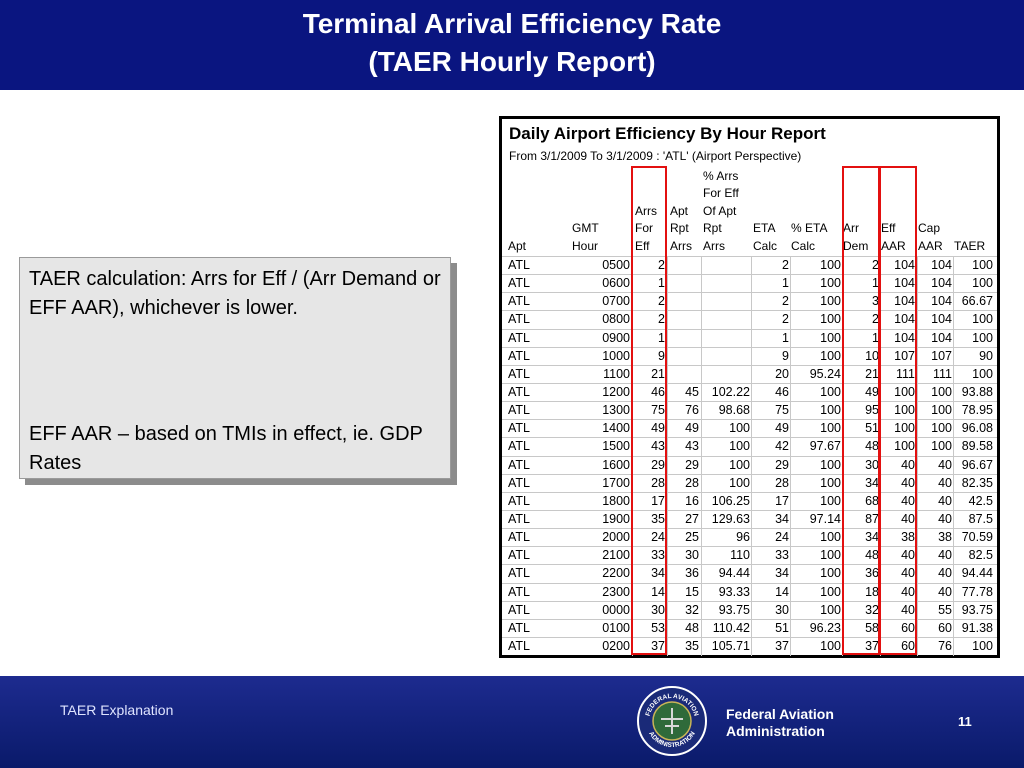 Image resolution: width=1024 pixels, height=768 pixels. Describe the element at coordinates (941, 446) in the screenshot. I see `cell-cap_aar: 100` at that location.